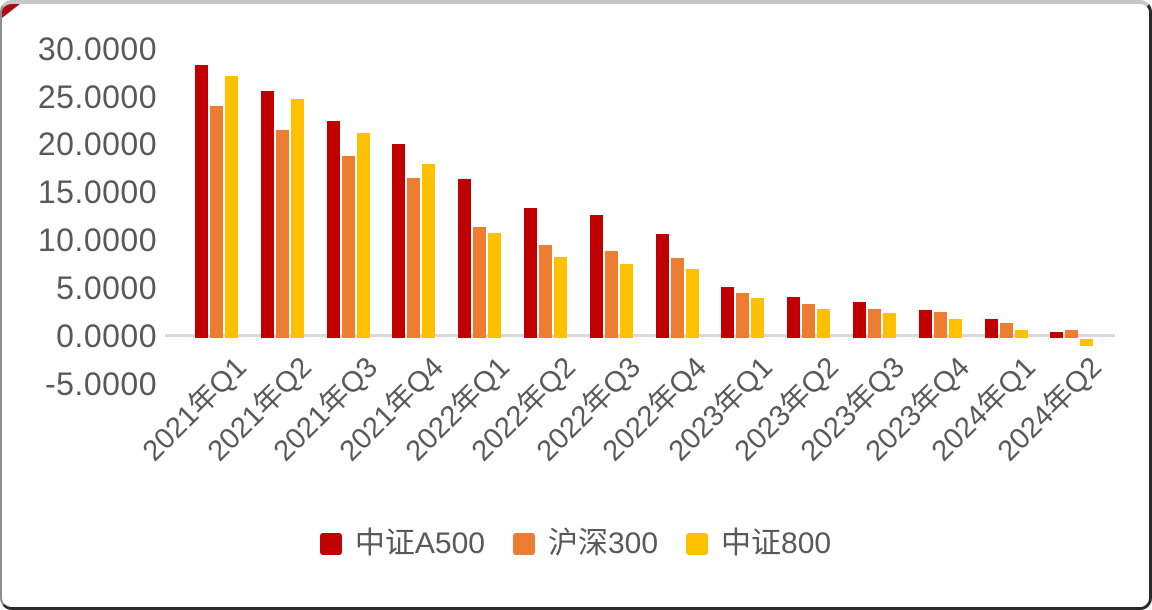  What do you see at coordinates (545, 291) in the screenshot?
I see `bar-沪深300-2022年Q2` at bounding box center [545, 291].